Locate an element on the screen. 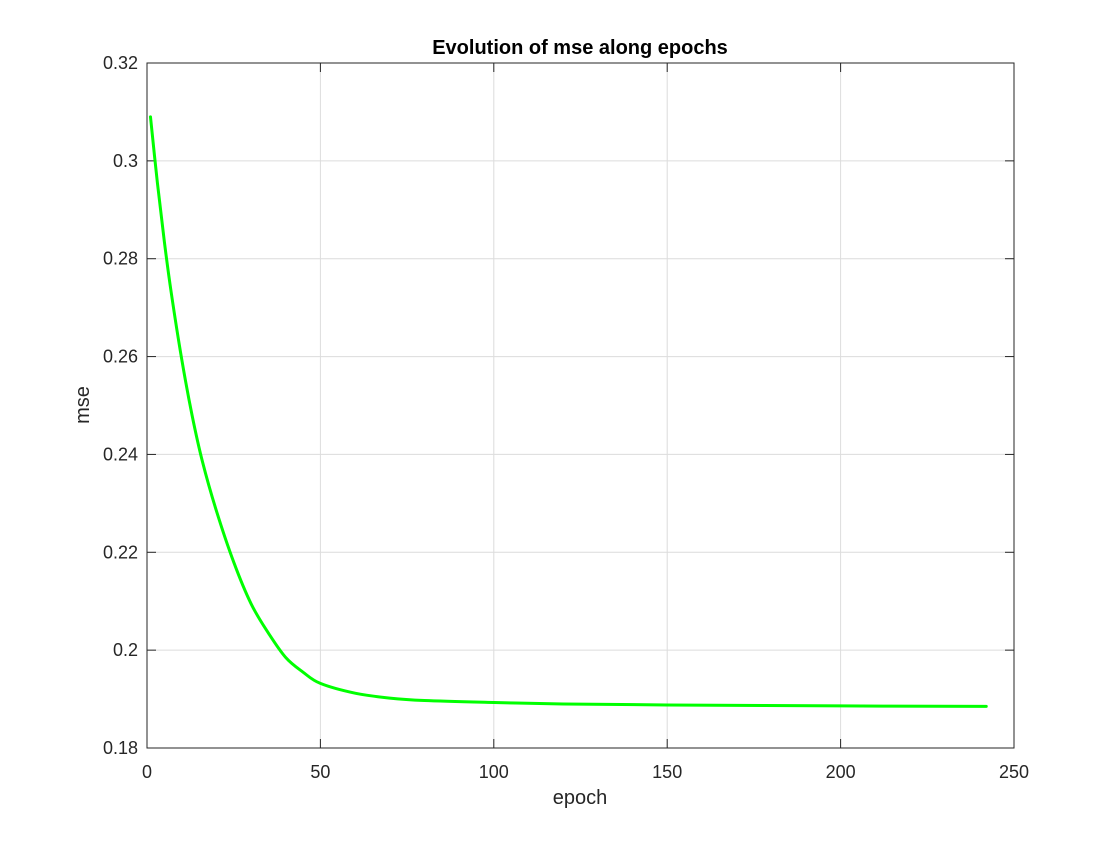 This screenshot has height=845, width=1120. y-tick-label: 0.28 is located at coordinates (120, 259).